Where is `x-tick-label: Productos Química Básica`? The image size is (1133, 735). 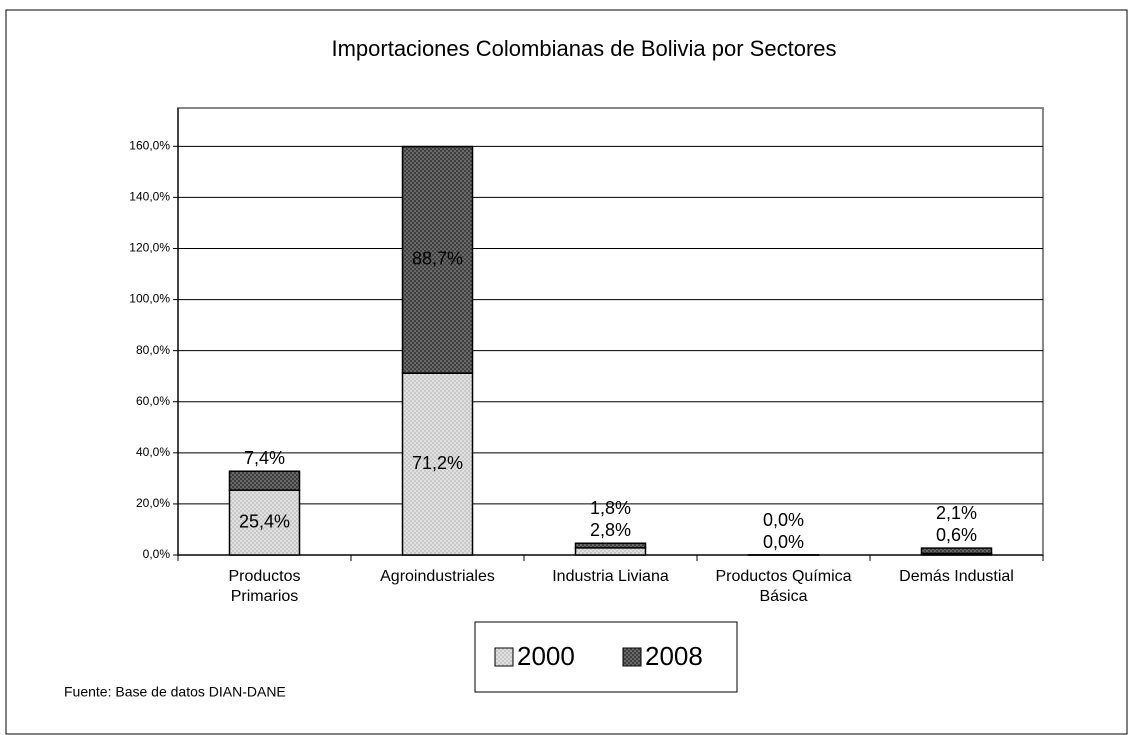
x-tick-label: Productos Química Básica is located at coordinates (783, 586).